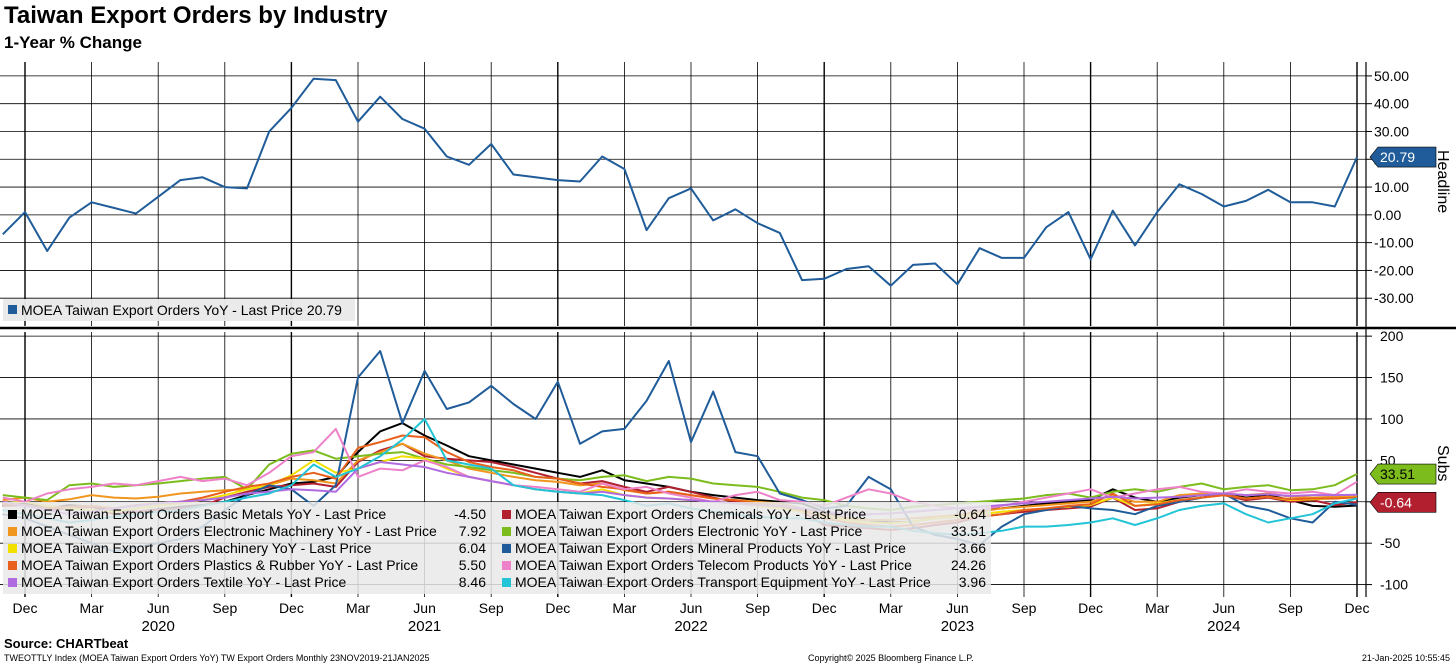  I want to click on y-tick-label: 50.00, so click(1391, 76).